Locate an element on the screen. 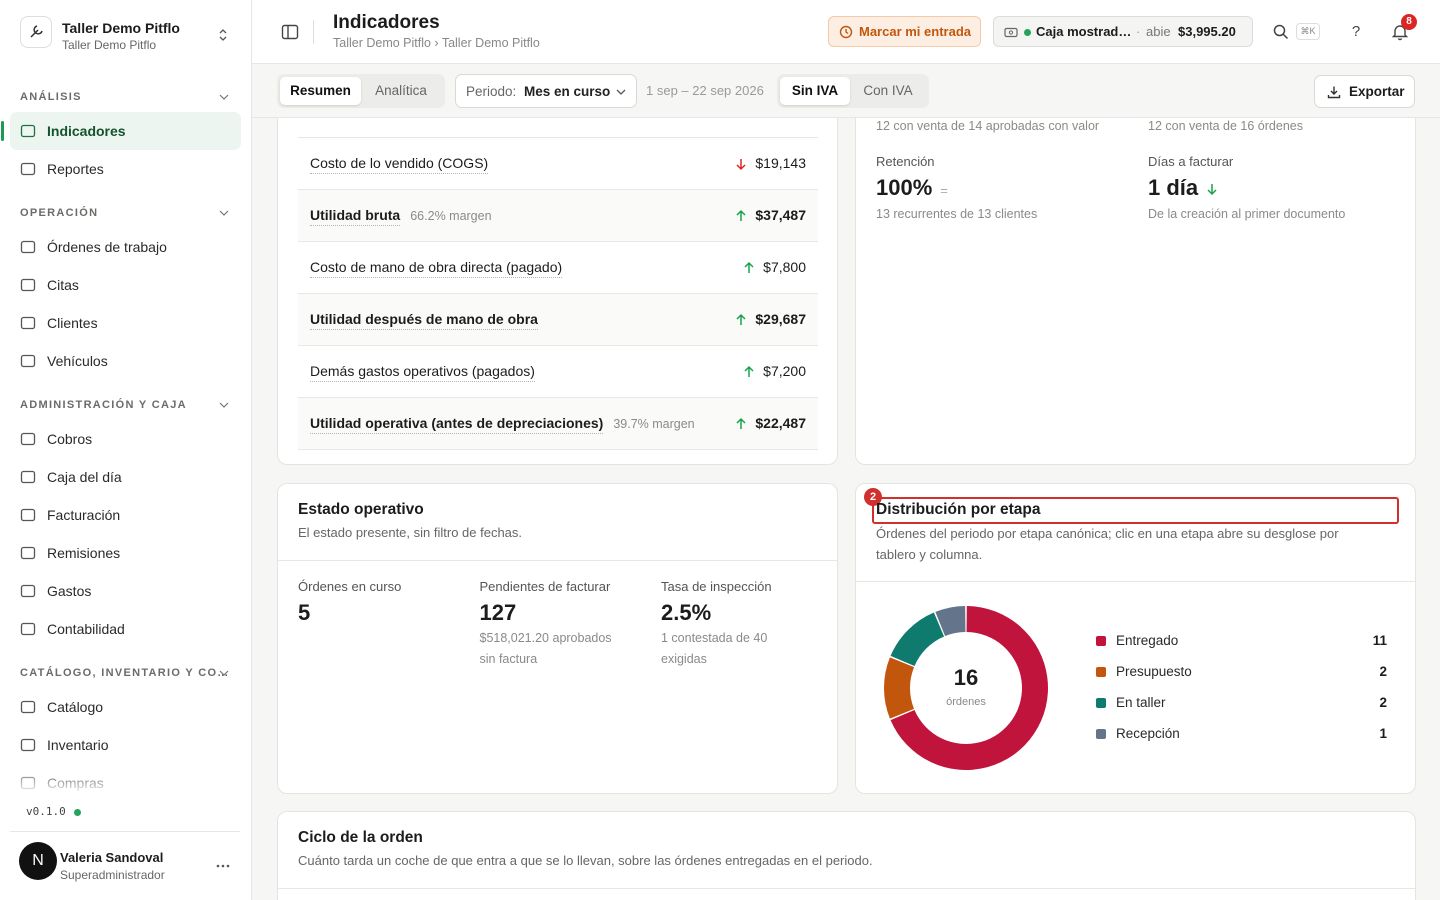 The height and width of the screenshot is (900, 1440). pnl-row: Utilidad bruta 66.2% margen $37,487 is located at coordinates (558, 215).